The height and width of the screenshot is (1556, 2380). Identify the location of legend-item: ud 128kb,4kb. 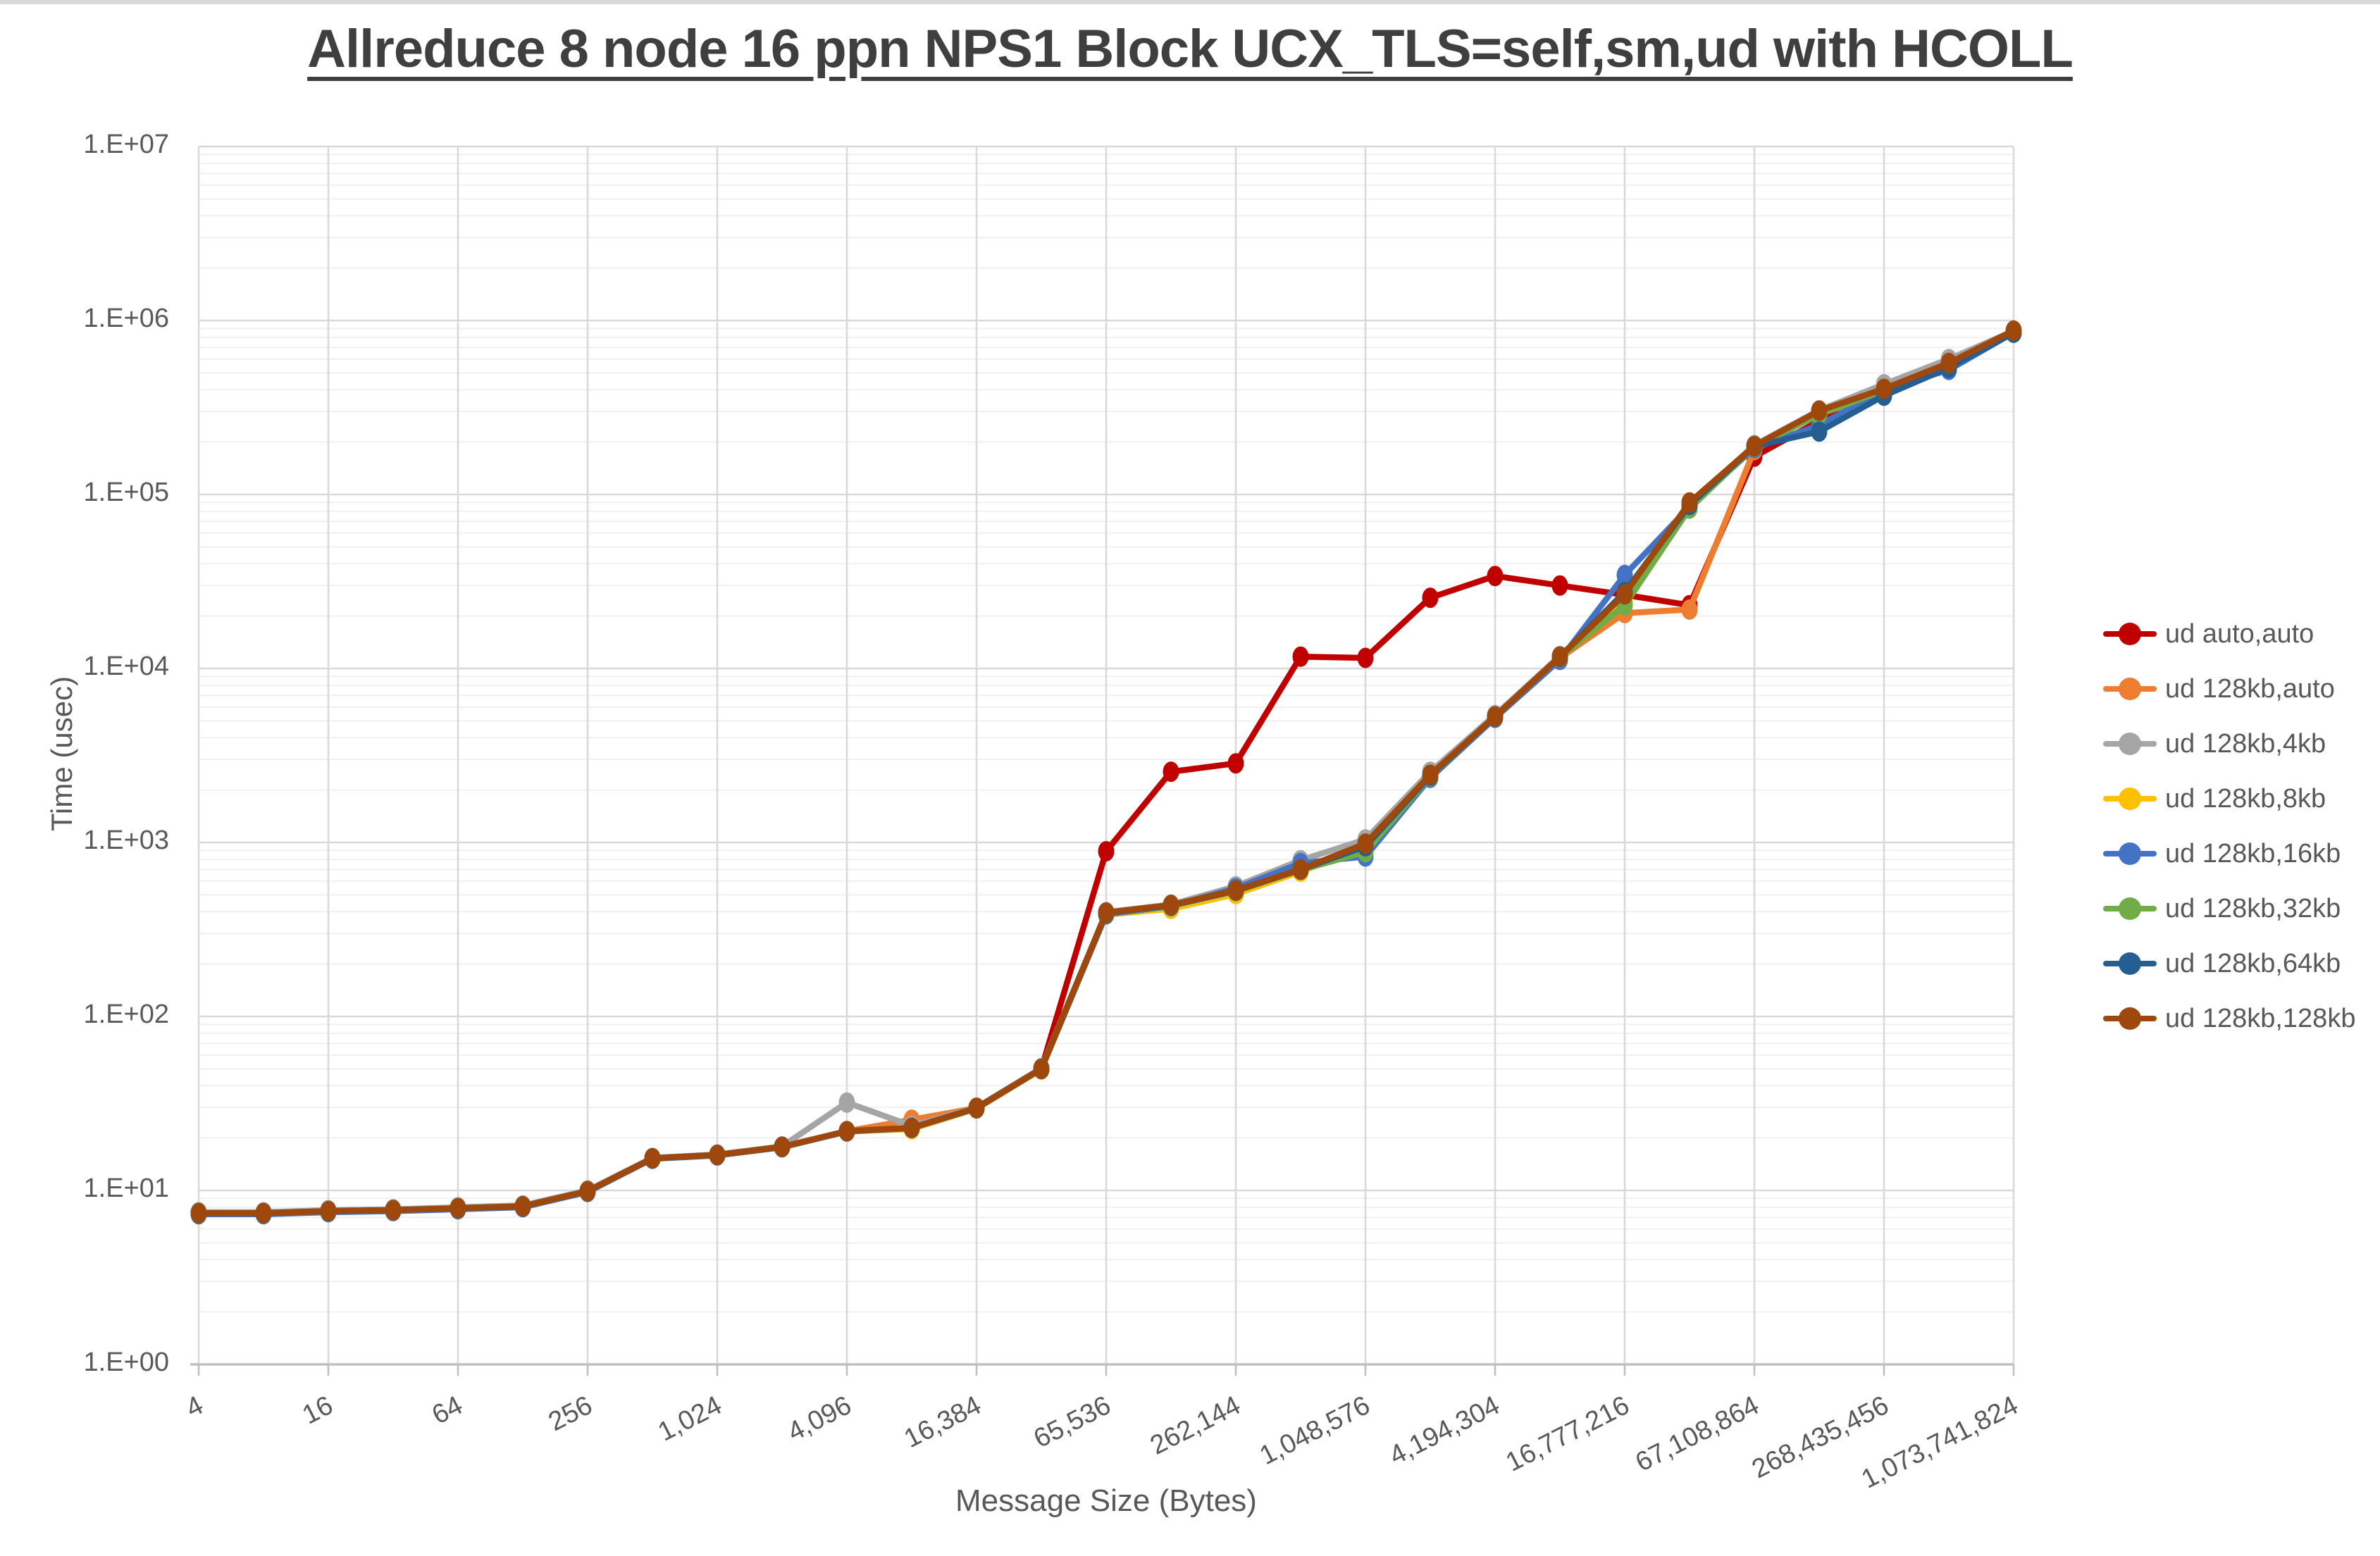
(2229, 743).